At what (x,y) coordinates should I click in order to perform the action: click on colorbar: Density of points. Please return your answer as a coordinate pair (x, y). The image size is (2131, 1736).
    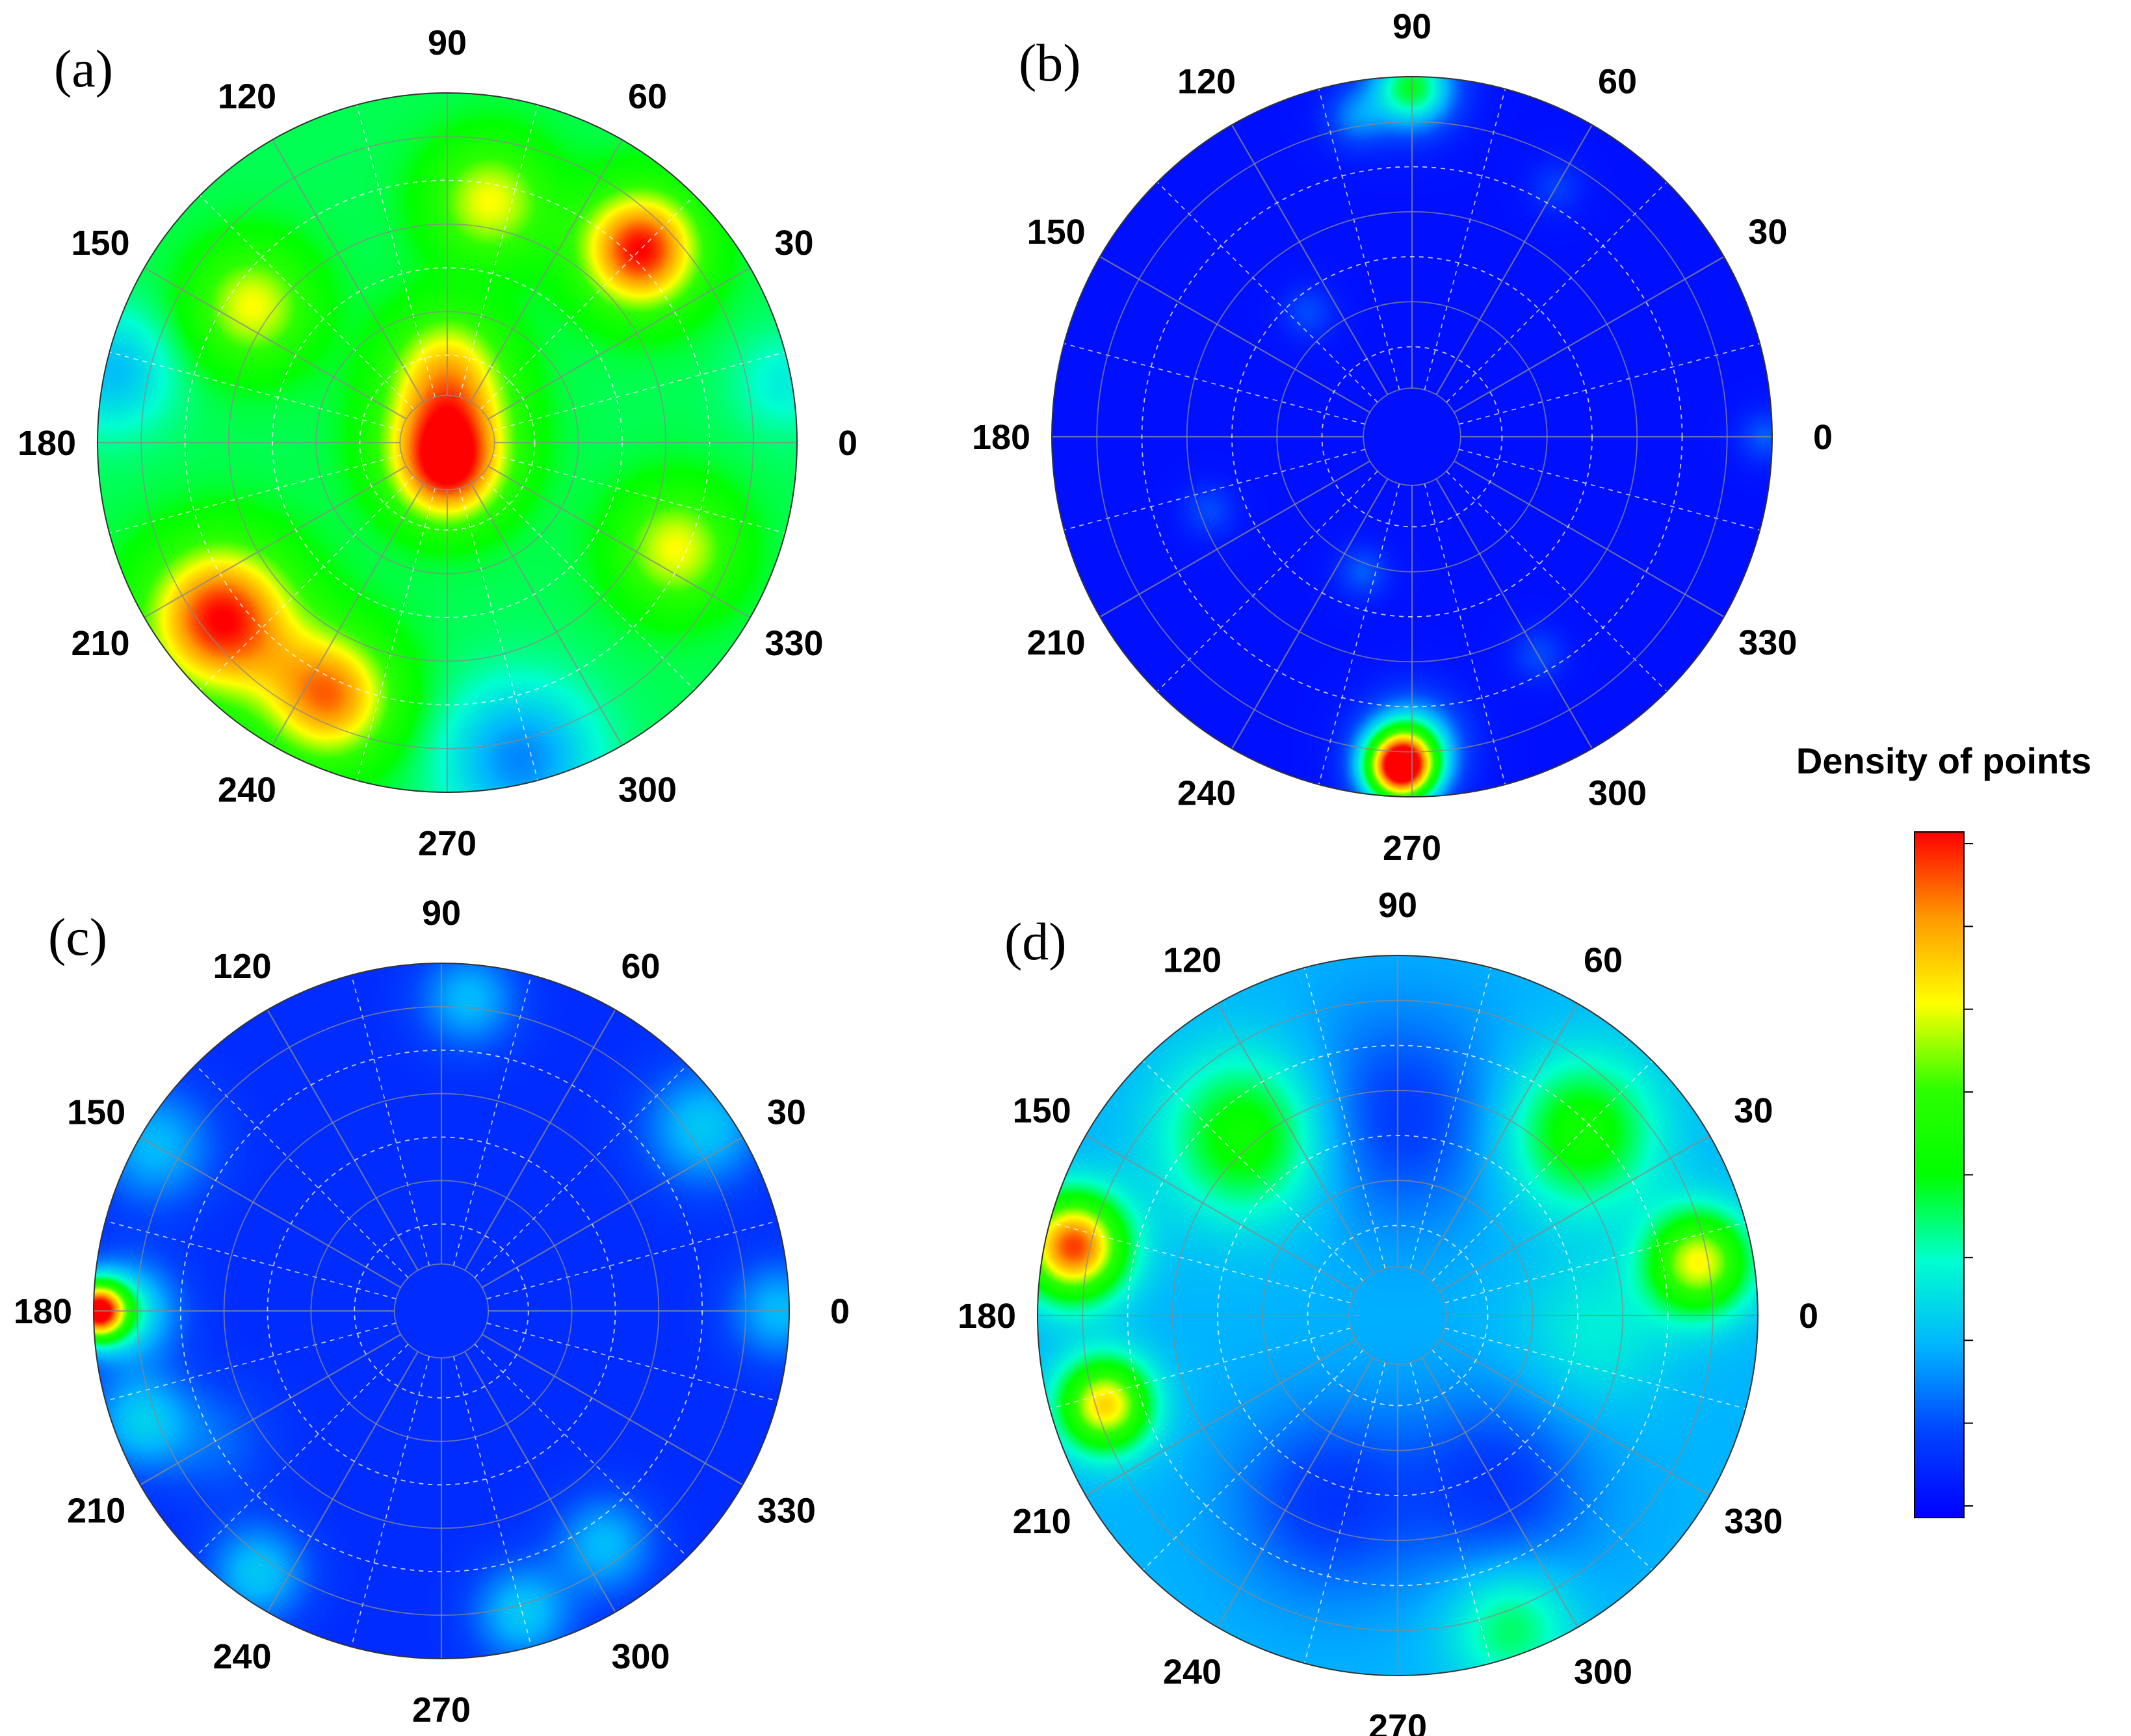
    Looking at the image, I should click on (1943, 1129).